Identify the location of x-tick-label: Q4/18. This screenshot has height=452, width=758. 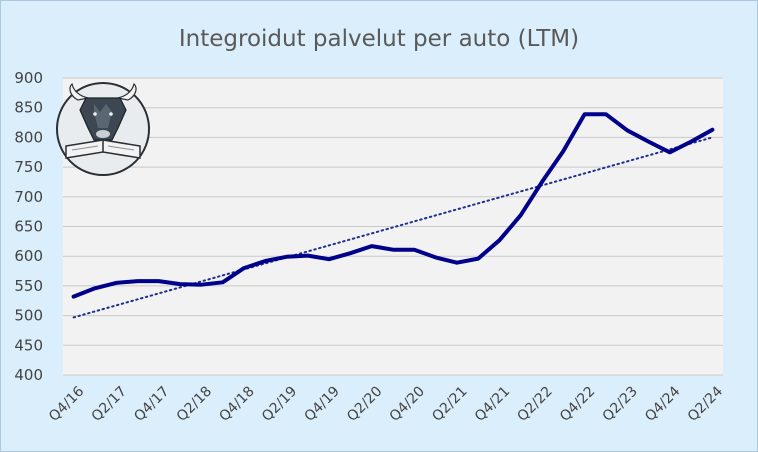
(236, 403).